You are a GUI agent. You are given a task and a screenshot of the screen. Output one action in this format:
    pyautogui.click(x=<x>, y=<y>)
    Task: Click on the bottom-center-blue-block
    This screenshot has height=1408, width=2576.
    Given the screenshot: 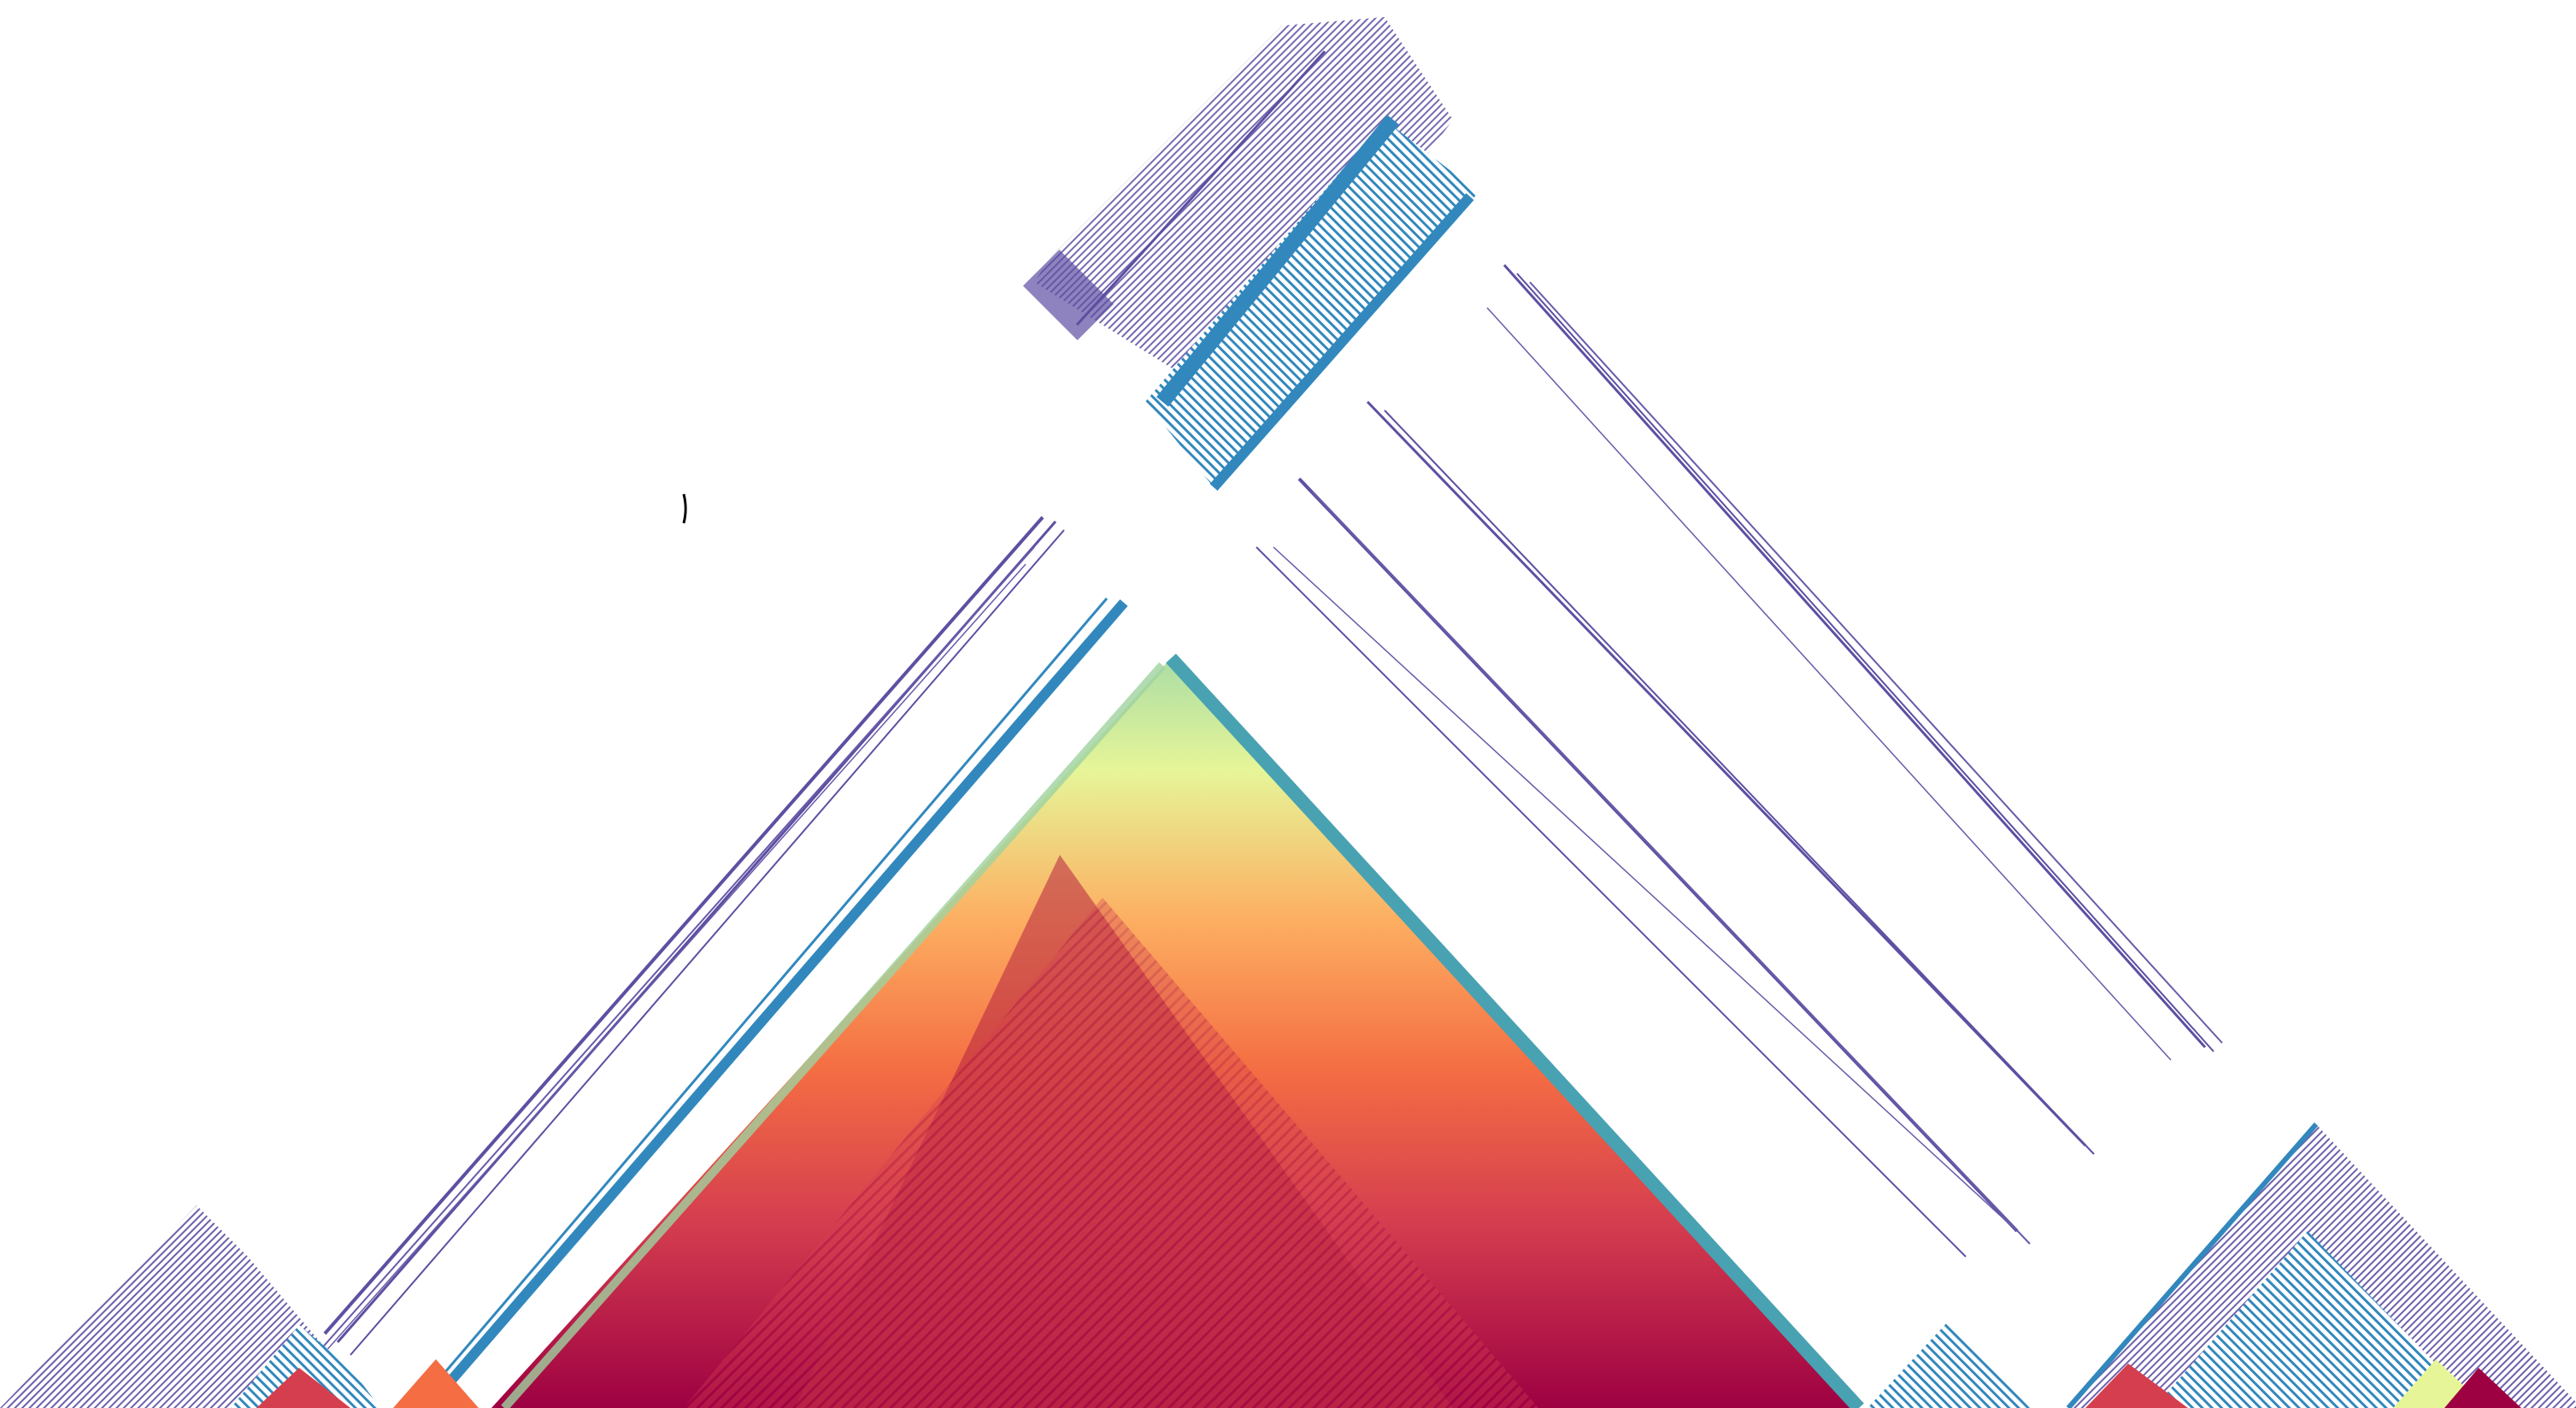 What is the action you would take?
    pyautogui.click(x=1948, y=1364)
    